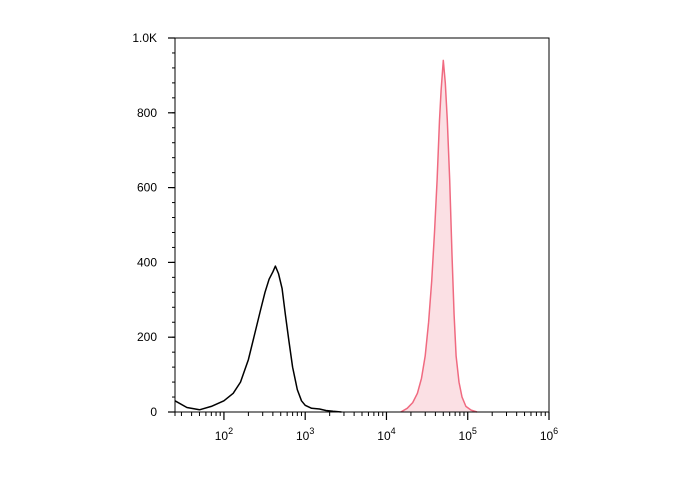  Describe the element at coordinates (147, 188) in the screenshot. I see `y-tick-label: 600` at that location.